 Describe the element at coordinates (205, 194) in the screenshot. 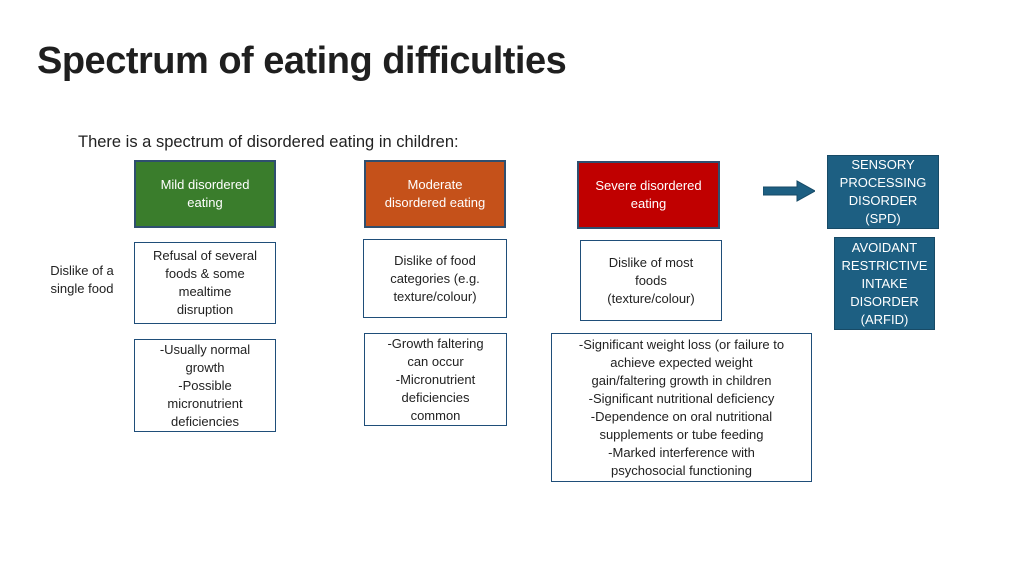

I see `mild-header-box: Mild disordered eating` at that location.